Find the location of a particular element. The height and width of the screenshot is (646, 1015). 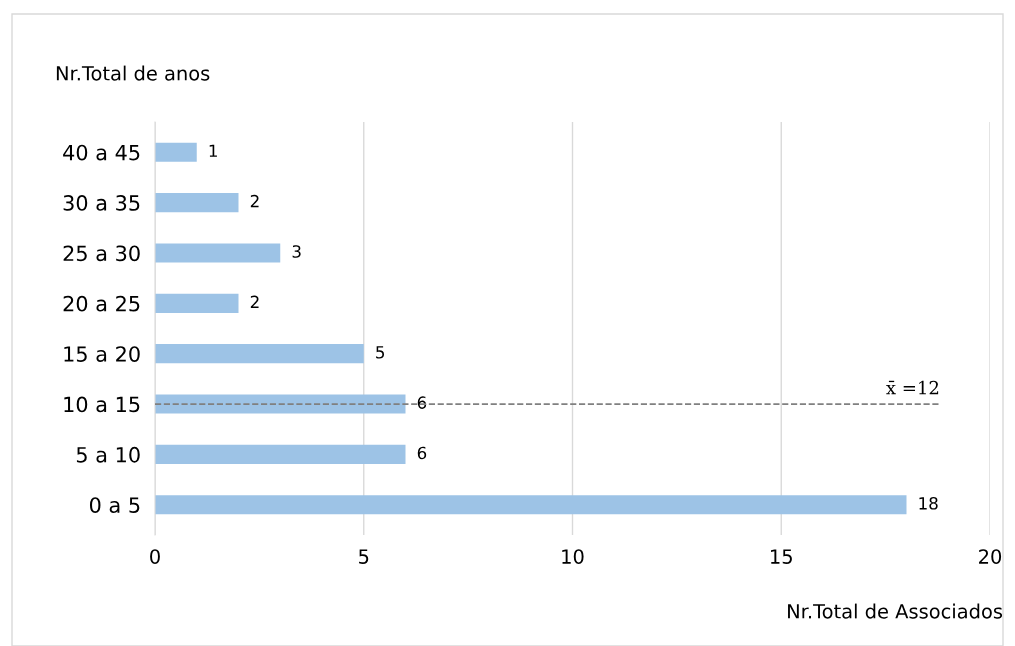

x-tick-label: 15 is located at coordinates (781, 556).